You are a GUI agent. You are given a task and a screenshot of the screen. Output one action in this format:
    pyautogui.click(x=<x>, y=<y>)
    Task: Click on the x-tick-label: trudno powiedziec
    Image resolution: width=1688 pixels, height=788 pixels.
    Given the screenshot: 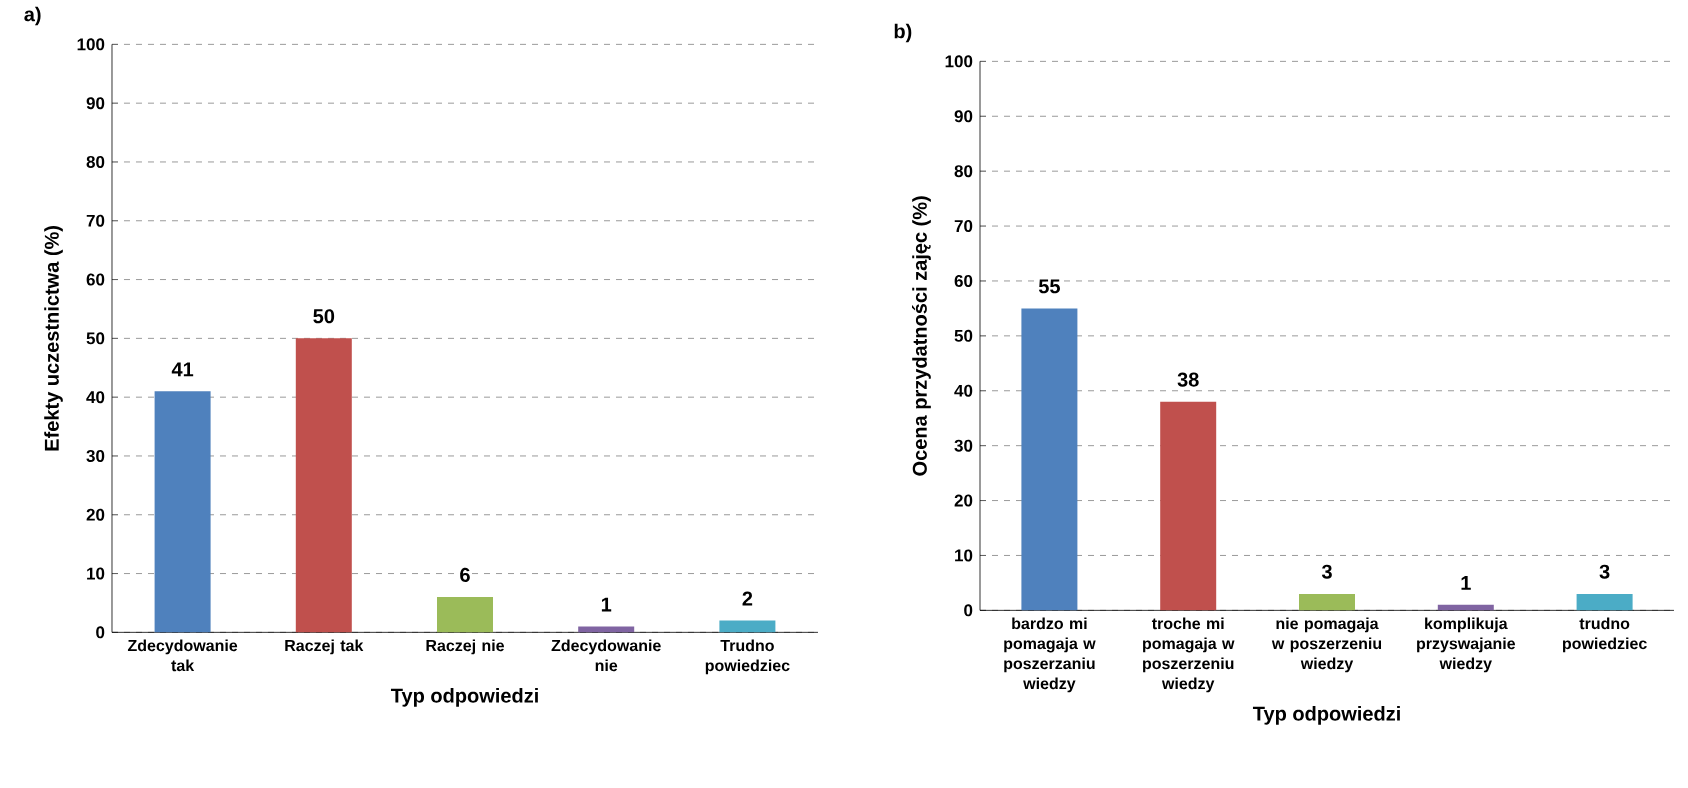 What is the action you would take?
    pyautogui.click(x=1604, y=635)
    